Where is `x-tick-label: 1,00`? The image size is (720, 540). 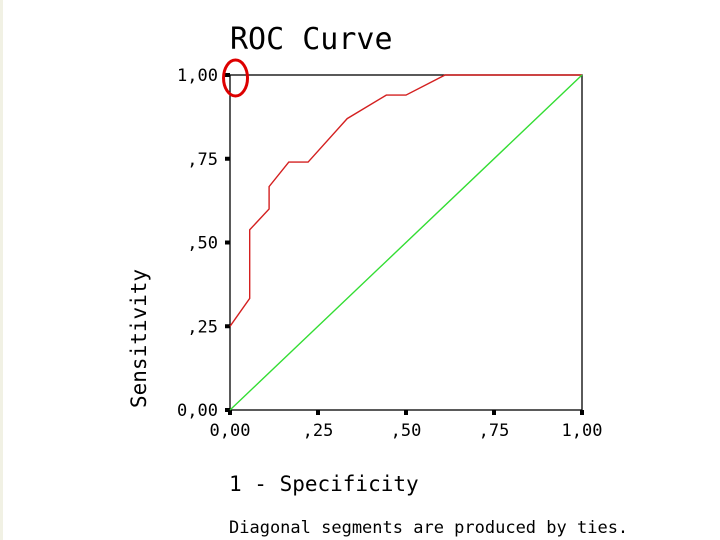
x-tick-label: 1,00 is located at coordinates (582, 431).